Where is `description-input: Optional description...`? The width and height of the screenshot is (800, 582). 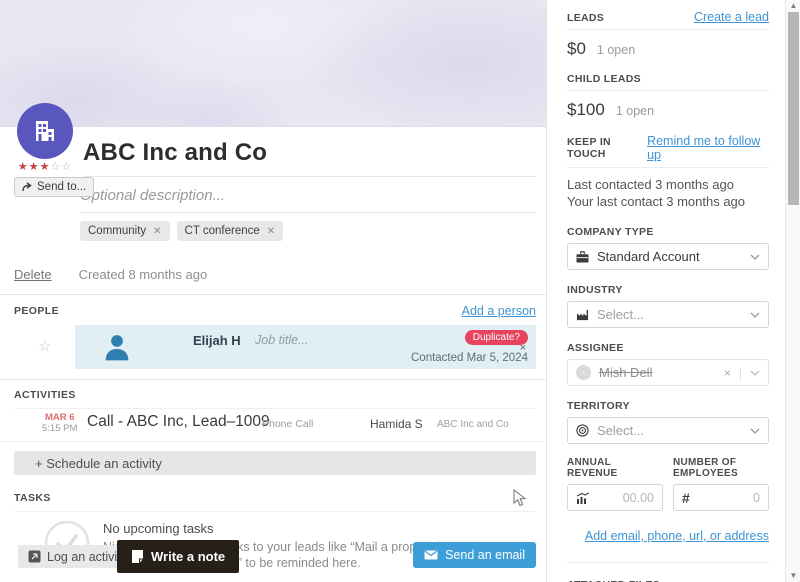
description-input: Optional description... is located at coordinates (308, 195).